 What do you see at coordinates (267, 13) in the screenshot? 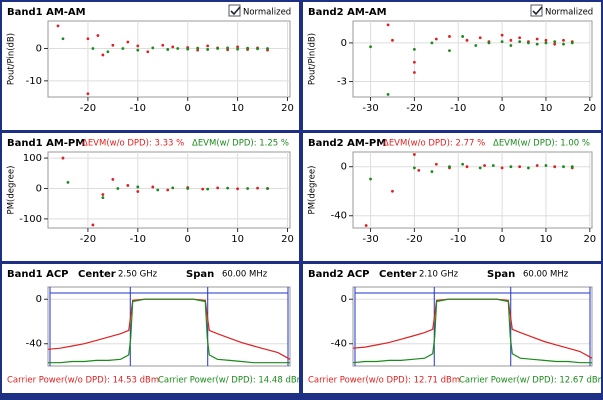
I see `checkbox-label: Normalized` at bounding box center [267, 13].